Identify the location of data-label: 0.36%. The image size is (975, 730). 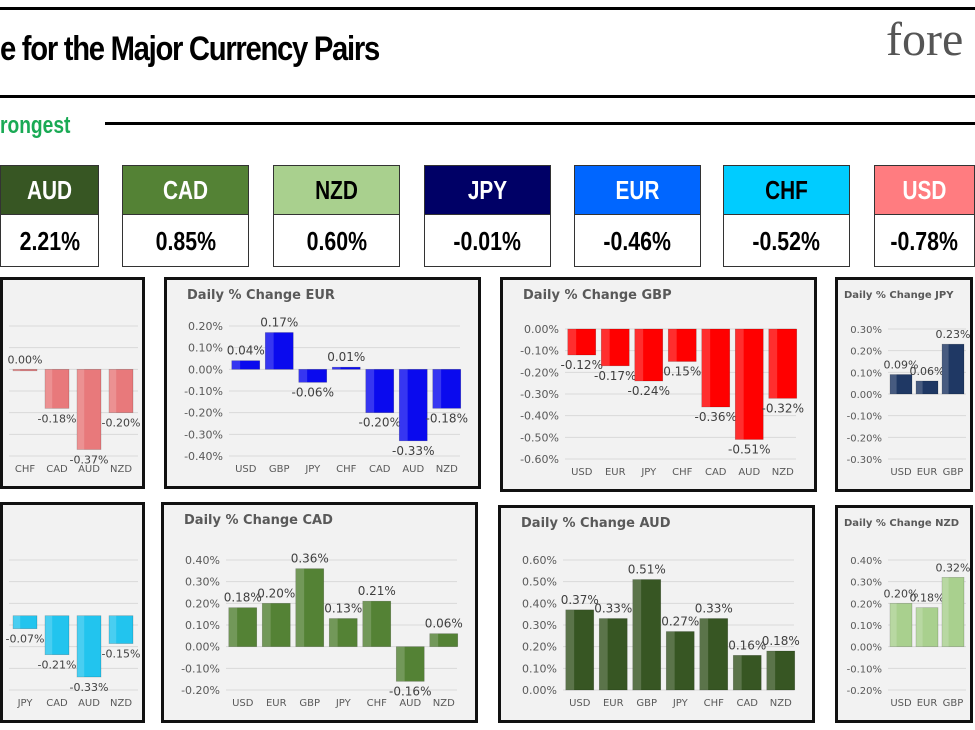
(310, 559).